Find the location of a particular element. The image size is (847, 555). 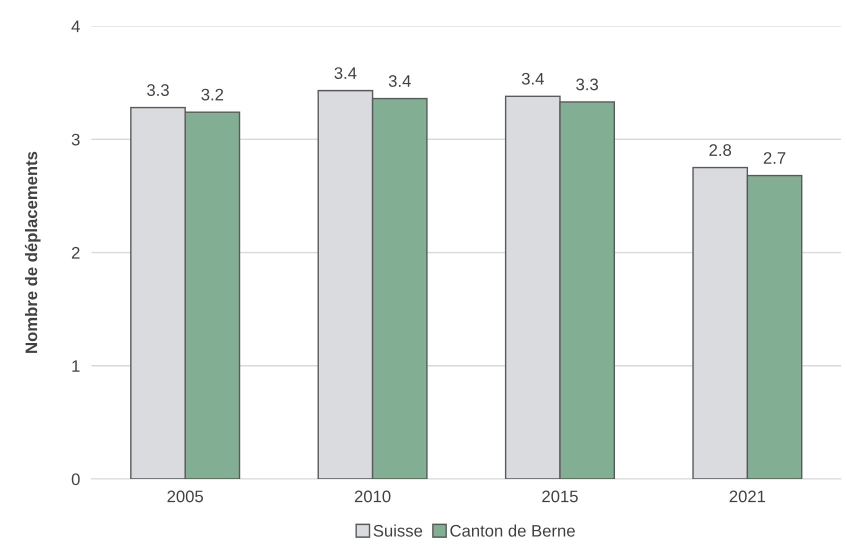

y-tick-label: 2 is located at coordinates (76, 252).